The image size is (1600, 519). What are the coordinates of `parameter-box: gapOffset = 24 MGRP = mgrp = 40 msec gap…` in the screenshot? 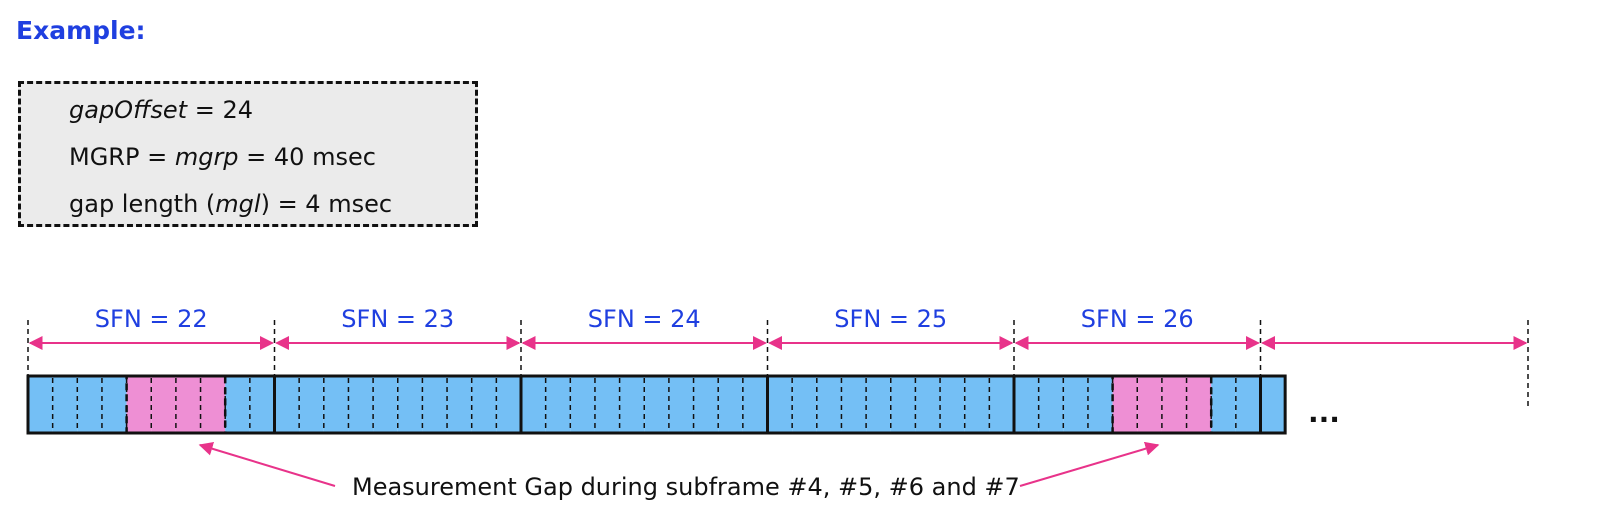 It's located at (248, 154).